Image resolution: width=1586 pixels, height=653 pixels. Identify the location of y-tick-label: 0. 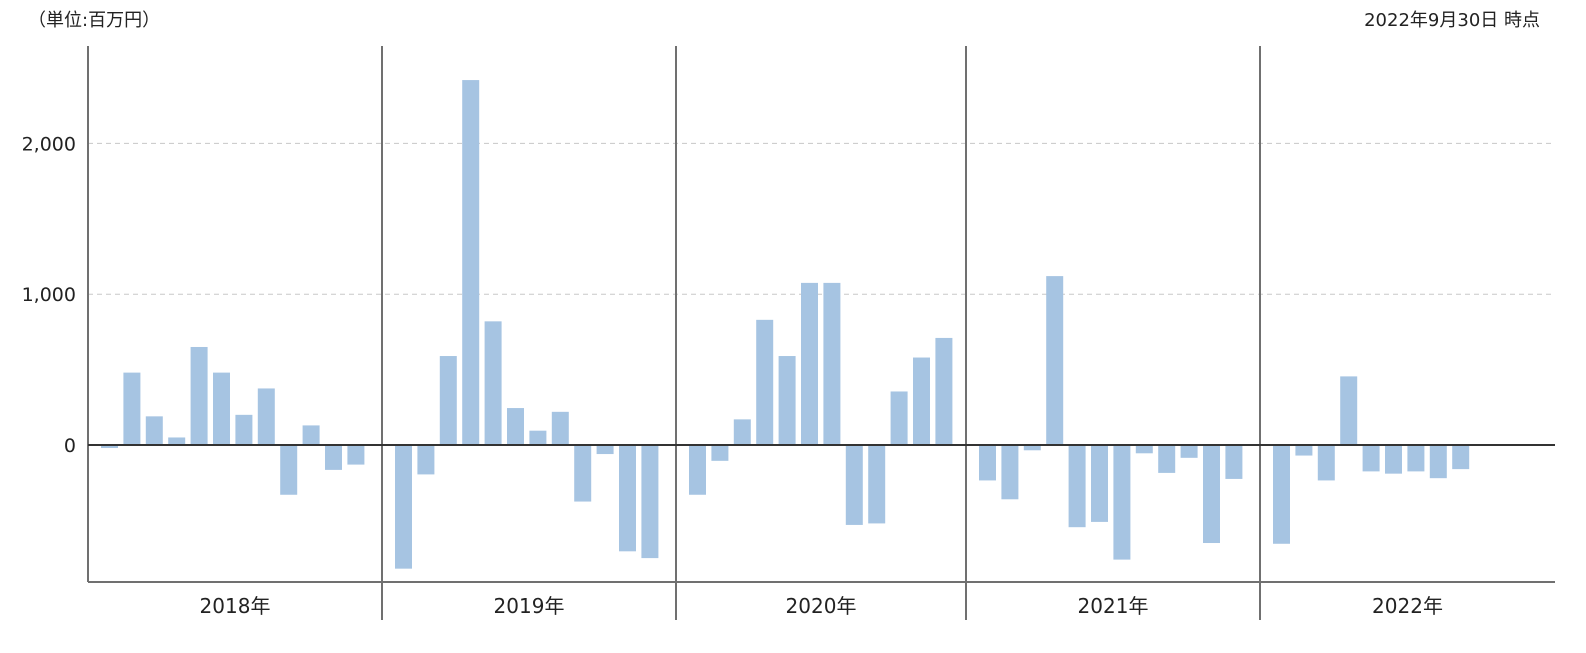
(70, 446).